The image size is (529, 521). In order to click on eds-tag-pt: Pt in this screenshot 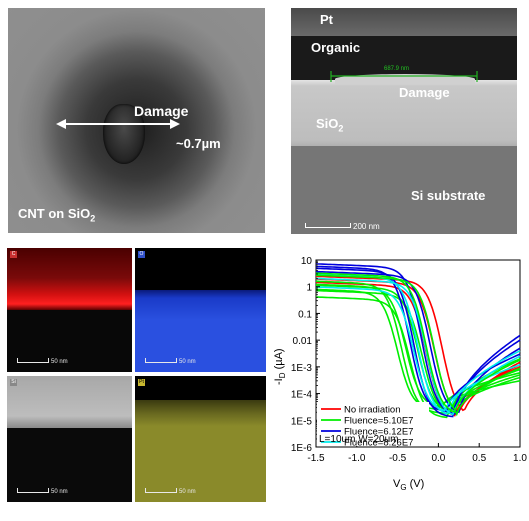, I will do `click(141, 382)`.